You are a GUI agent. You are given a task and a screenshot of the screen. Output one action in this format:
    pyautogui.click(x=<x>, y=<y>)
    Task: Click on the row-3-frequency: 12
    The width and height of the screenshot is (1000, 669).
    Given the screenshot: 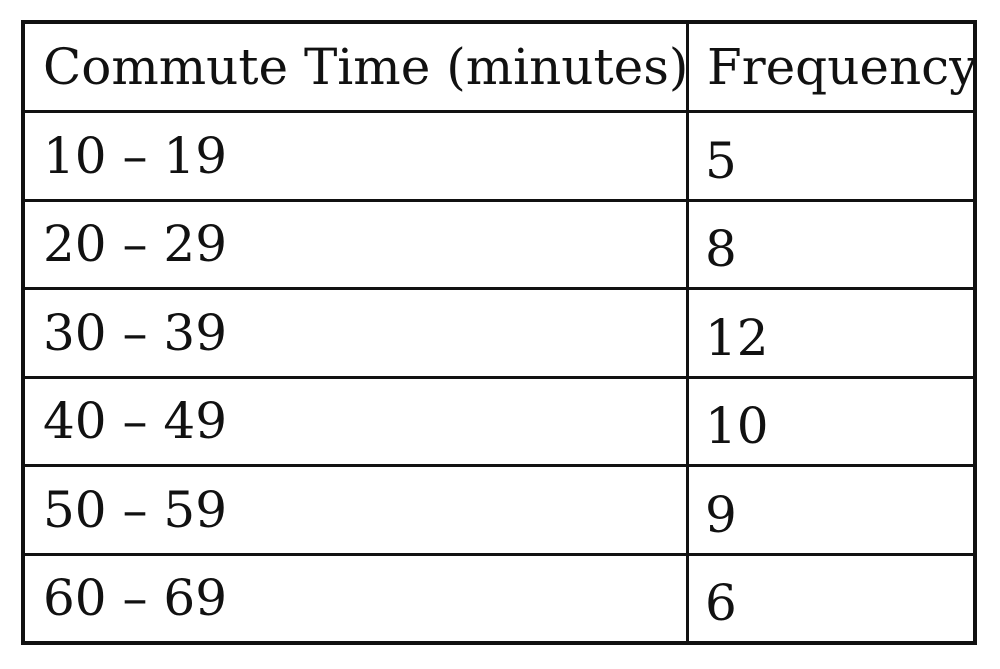 What is the action you would take?
    pyautogui.click(x=831, y=331)
    